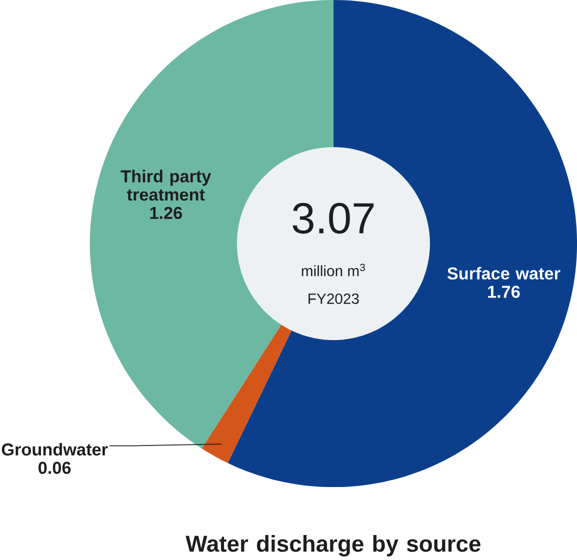 The height and width of the screenshot is (560, 577). Describe the element at coordinates (333, 298) in the screenshot. I see `text: FY2023` at that location.